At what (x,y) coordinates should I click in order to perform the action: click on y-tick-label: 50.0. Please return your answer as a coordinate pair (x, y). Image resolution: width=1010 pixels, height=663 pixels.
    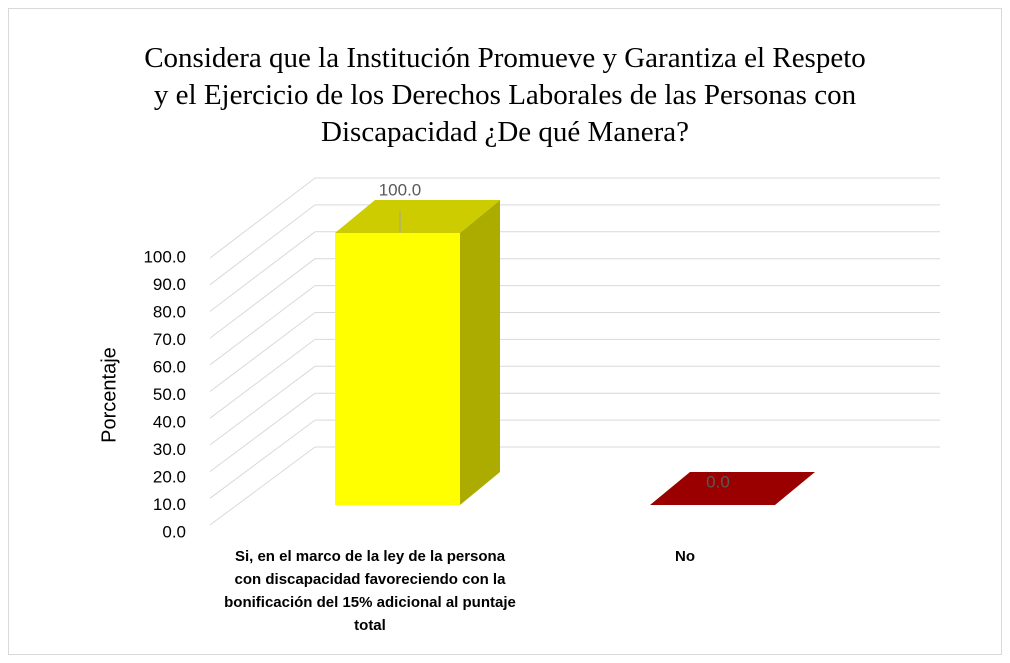
    Looking at the image, I should click on (169, 394).